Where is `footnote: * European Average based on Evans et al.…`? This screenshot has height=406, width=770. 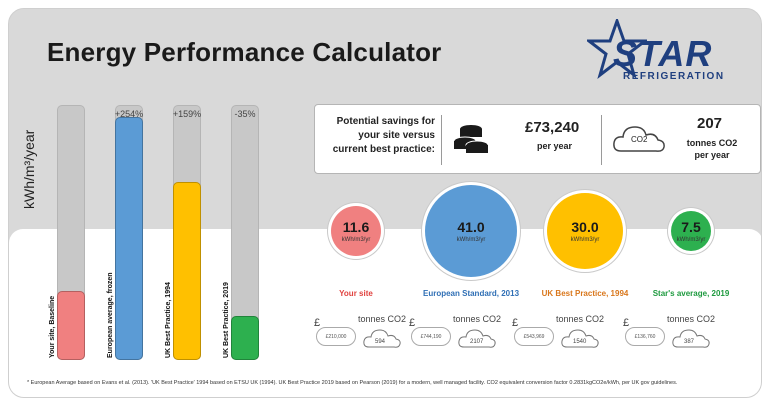 footnote: * European Average based on Evans et al.… is located at coordinates (352, 383).